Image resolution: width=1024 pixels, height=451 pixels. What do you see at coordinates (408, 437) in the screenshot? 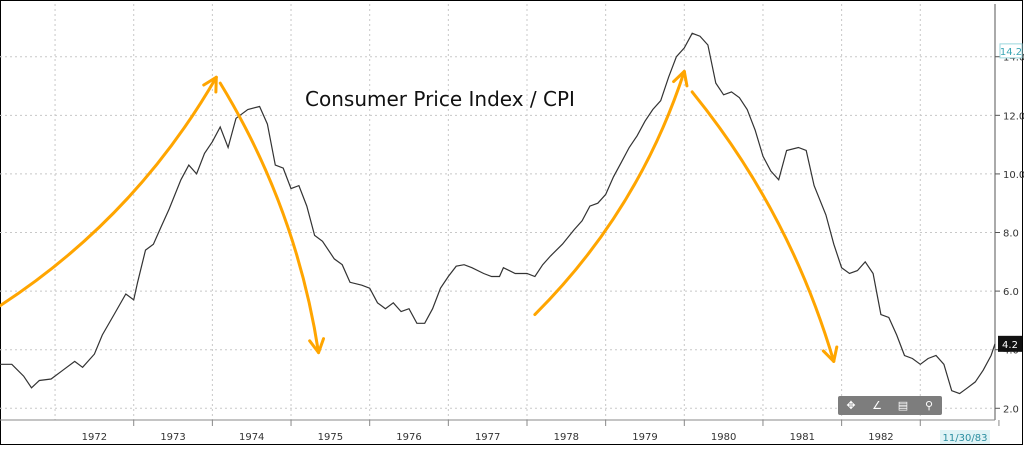
I see `x-tick-label: 1976` at bounding box center [408, 437].